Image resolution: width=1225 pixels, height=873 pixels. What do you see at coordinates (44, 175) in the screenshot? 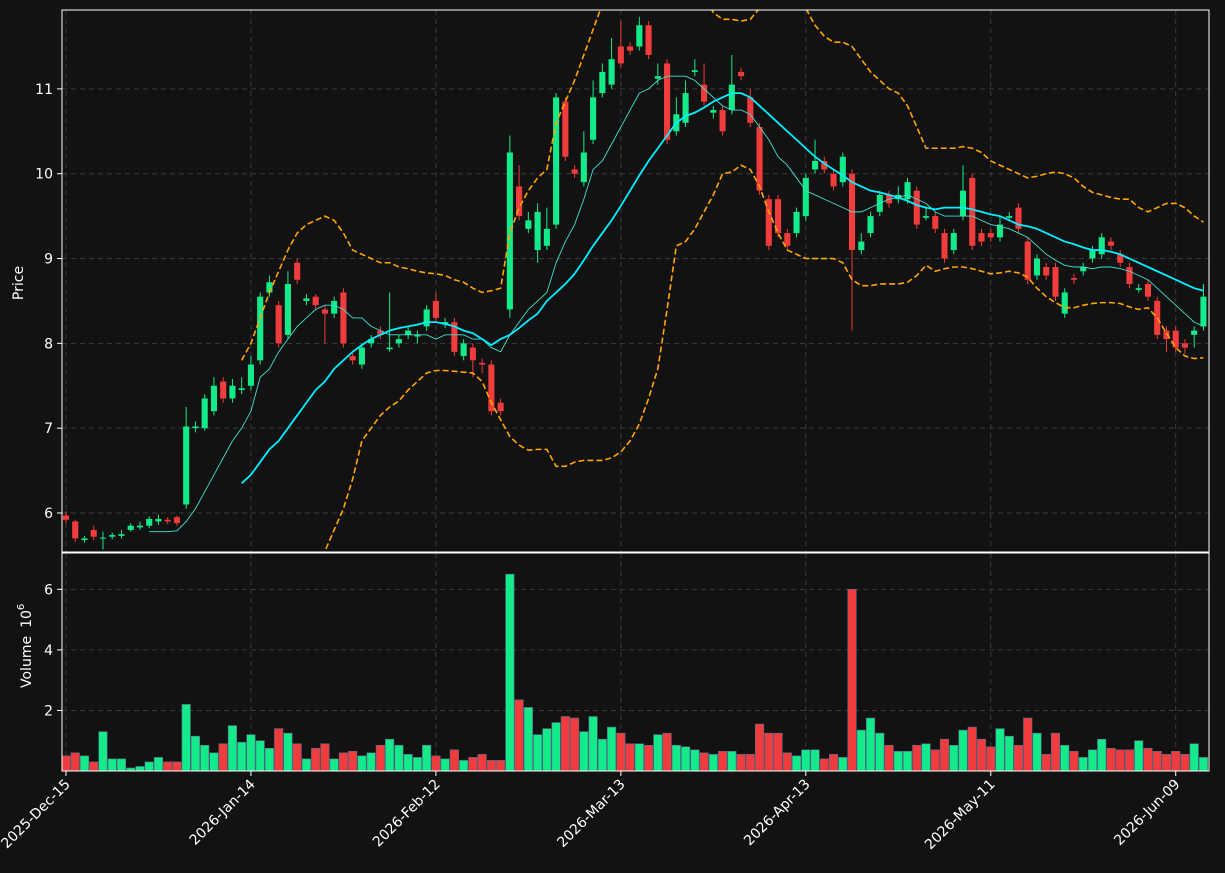
I see `y-tick-label: 10` at bounding box center [44, 175].